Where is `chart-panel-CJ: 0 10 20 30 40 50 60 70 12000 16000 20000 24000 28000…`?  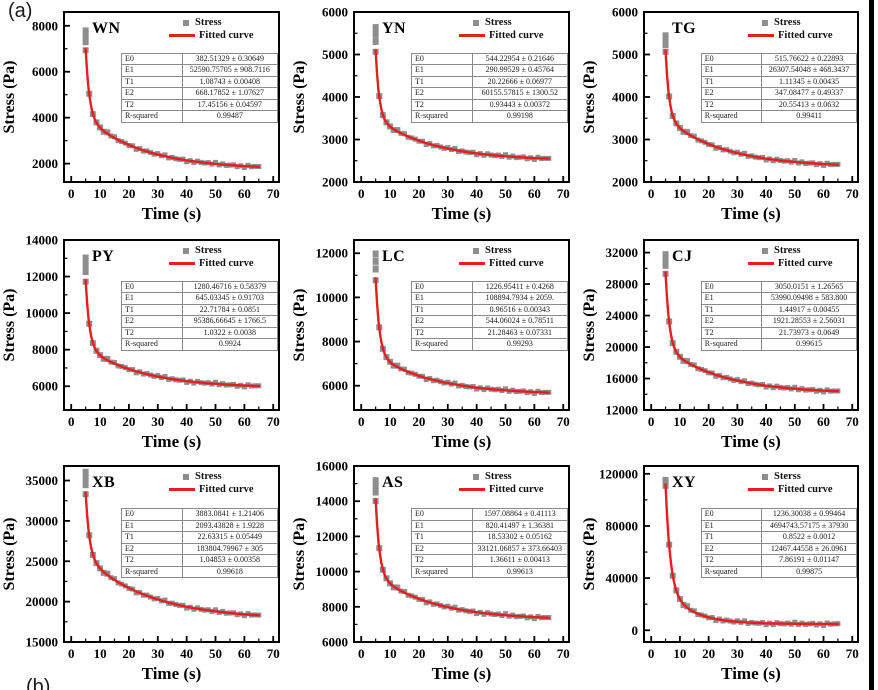
chart-panel-CJ: 0 10 20 30 40 50 60 70 12000 16000 20000 24000 28000… is located at coordinates (724, 343).